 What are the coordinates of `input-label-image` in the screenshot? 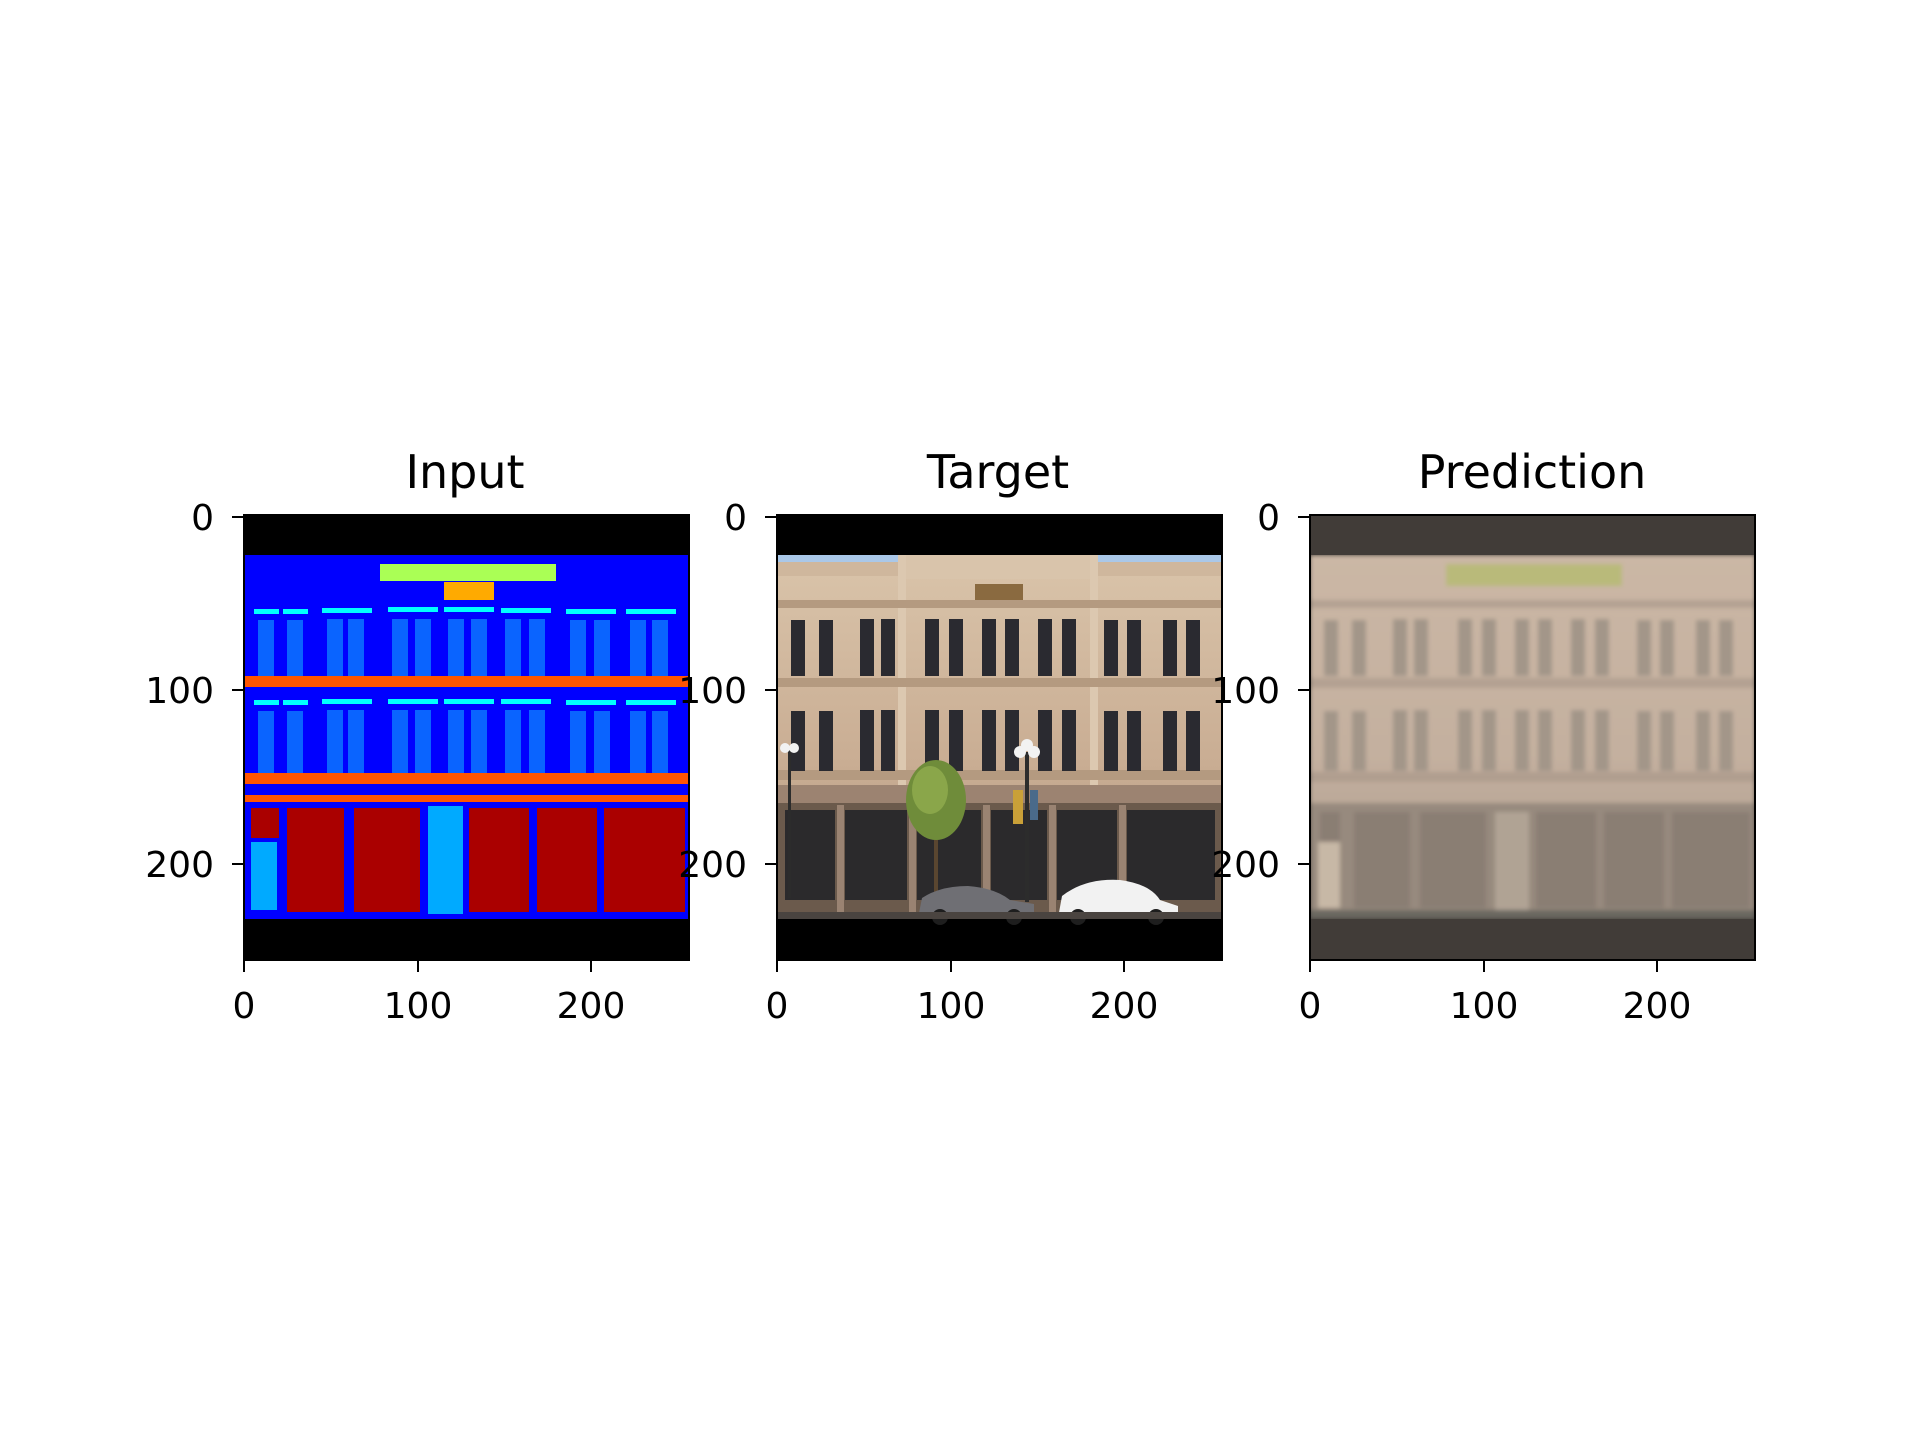 It's located at (466, 737).